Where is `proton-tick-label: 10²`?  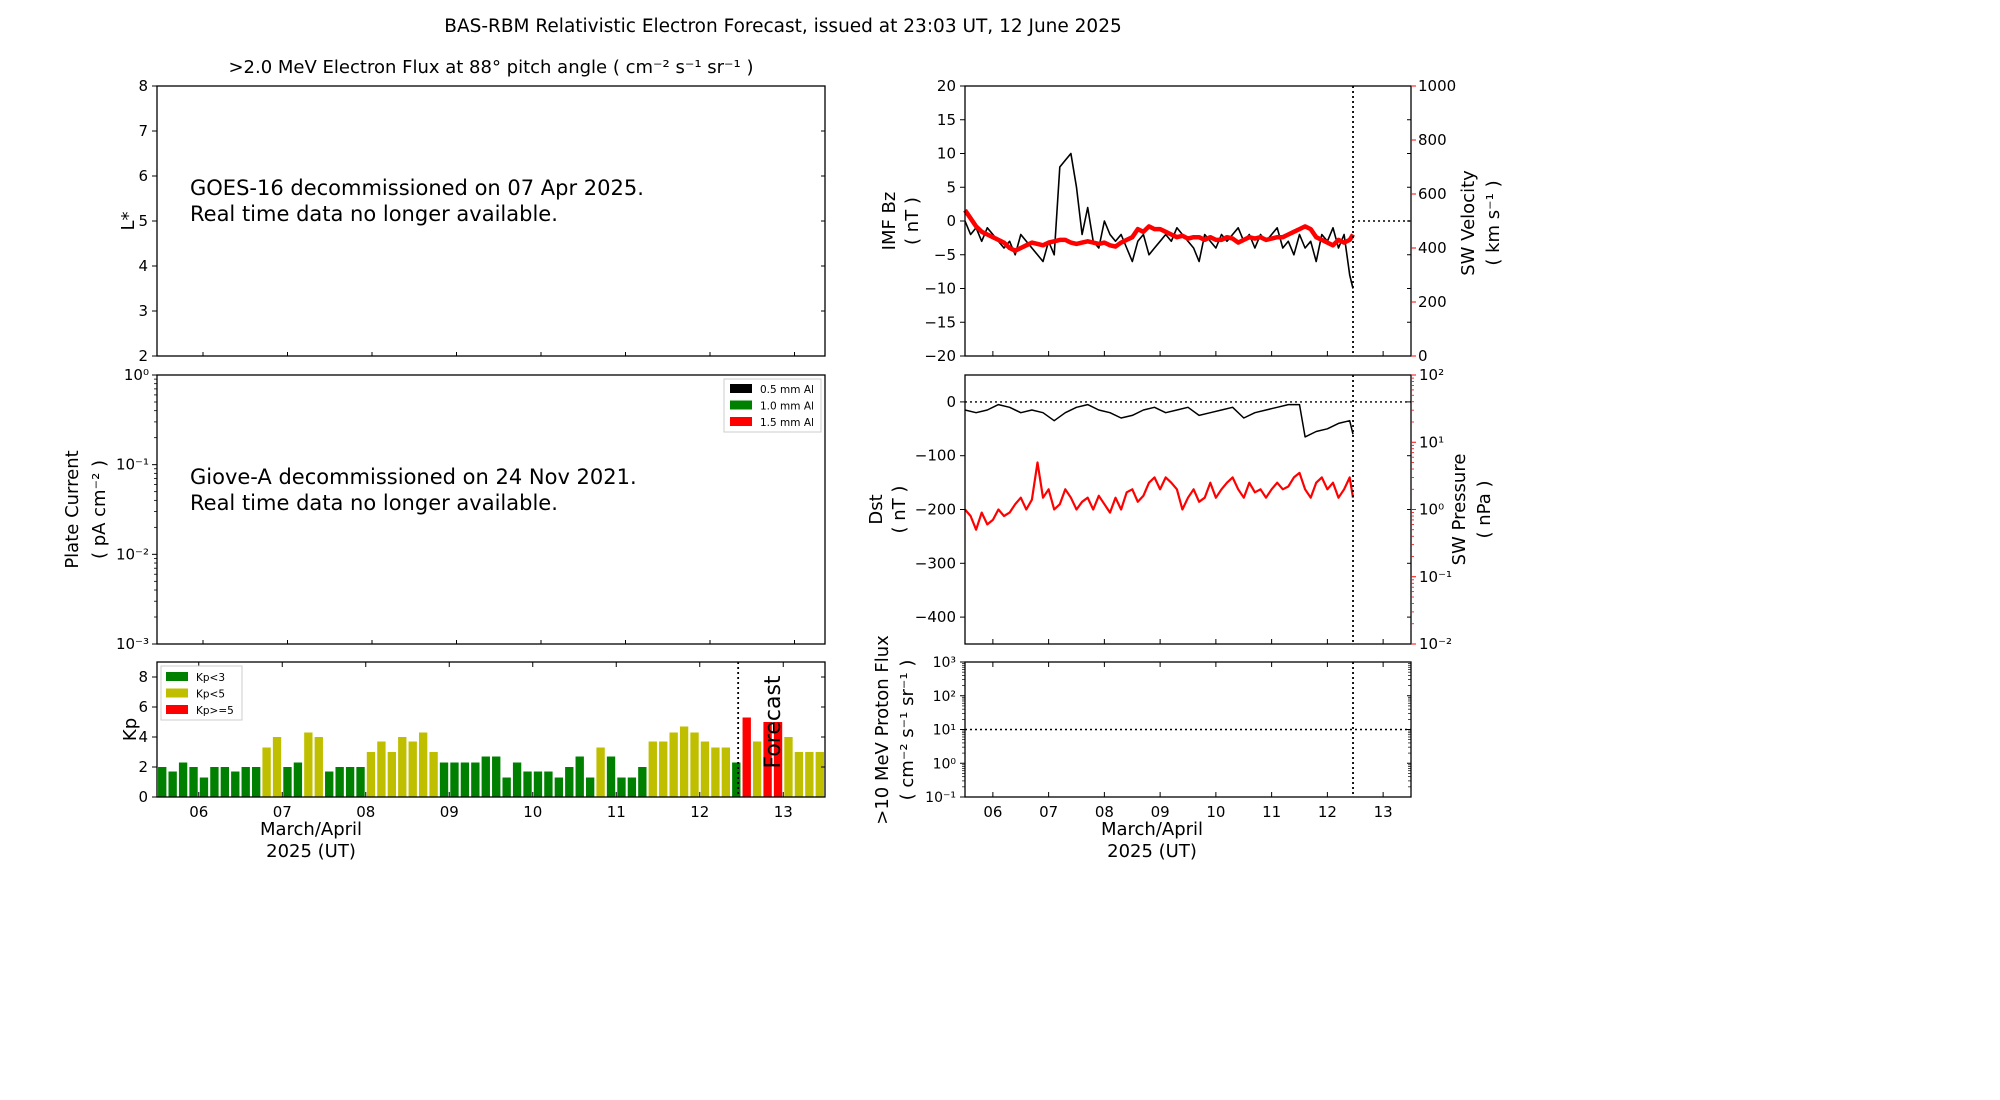 proton-tick-label: 10² is located at coordinates (944, 697).